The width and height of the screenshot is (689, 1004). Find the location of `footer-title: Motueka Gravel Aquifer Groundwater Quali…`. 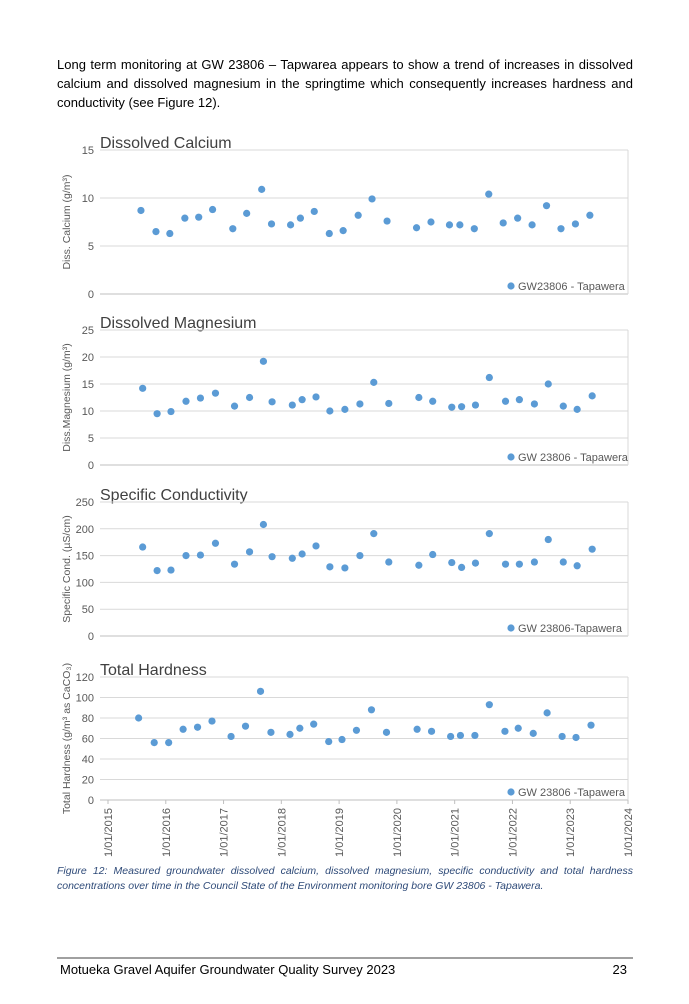

footer-title: Motueka Gravel Aquifer Groundwater Quali… is located at coordinates (228, 969).